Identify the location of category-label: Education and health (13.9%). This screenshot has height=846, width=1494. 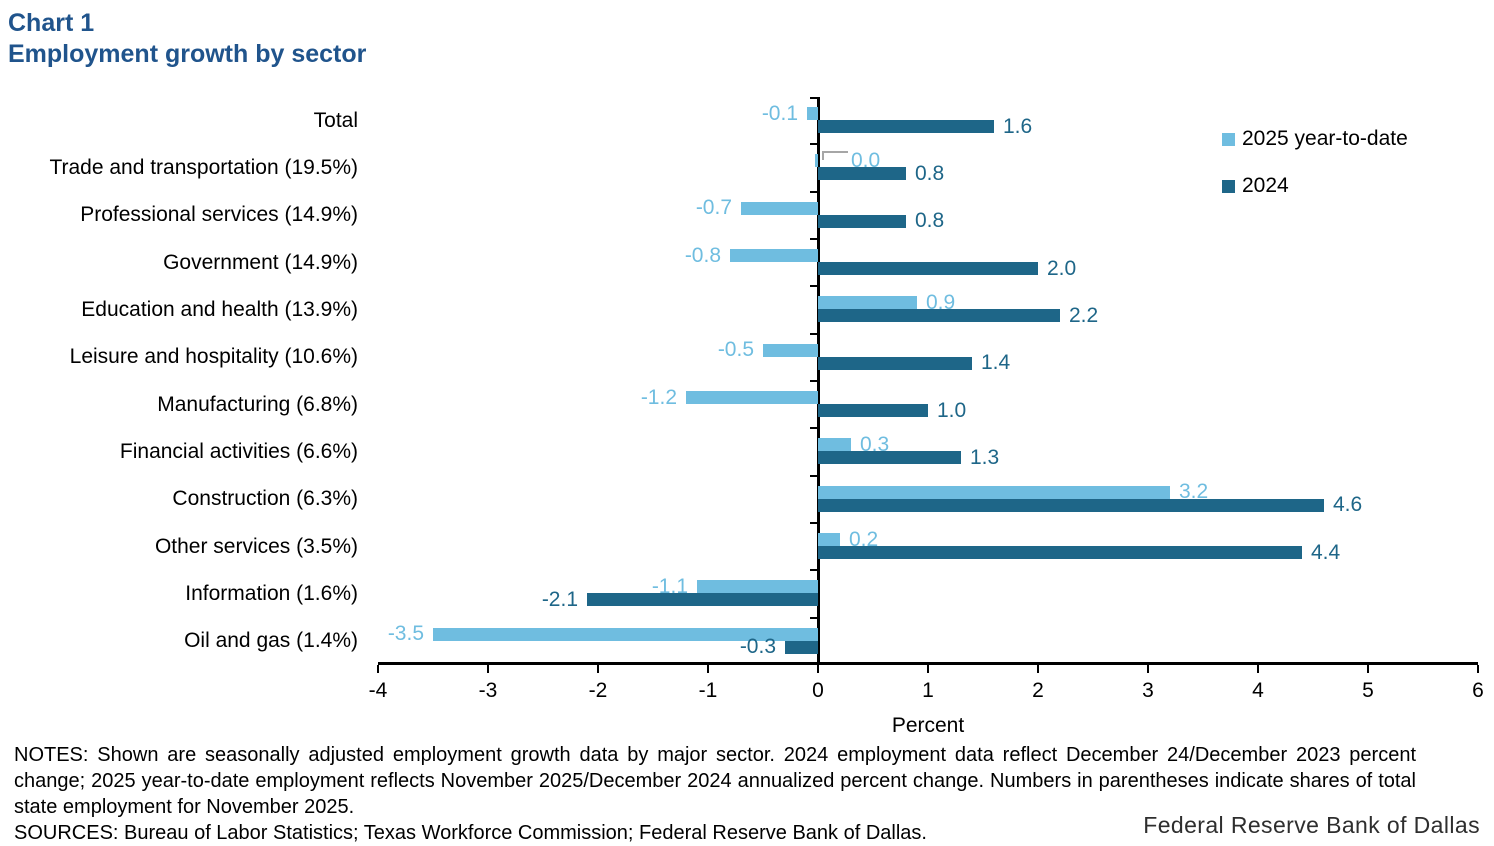
(219, 309).